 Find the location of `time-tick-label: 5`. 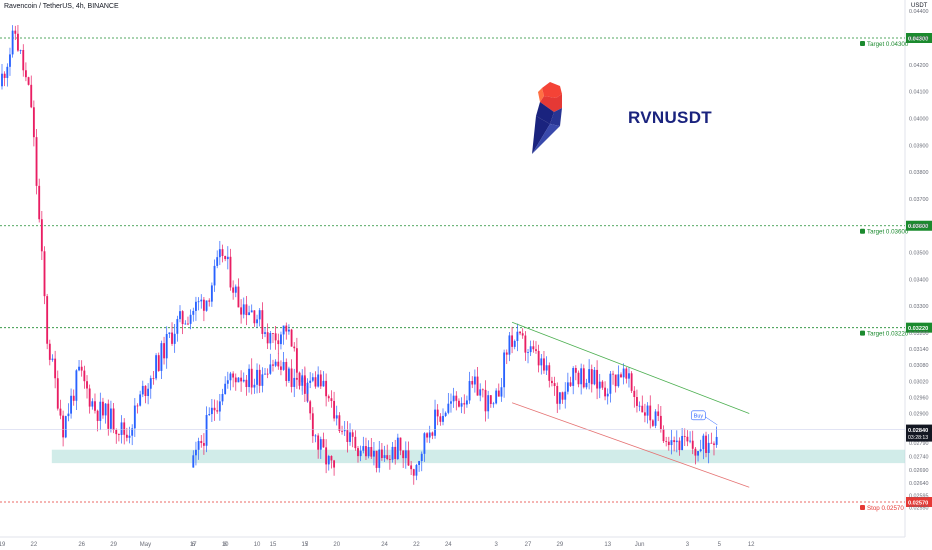

time-tick-label: 5 is located at coordinates (720, 545).